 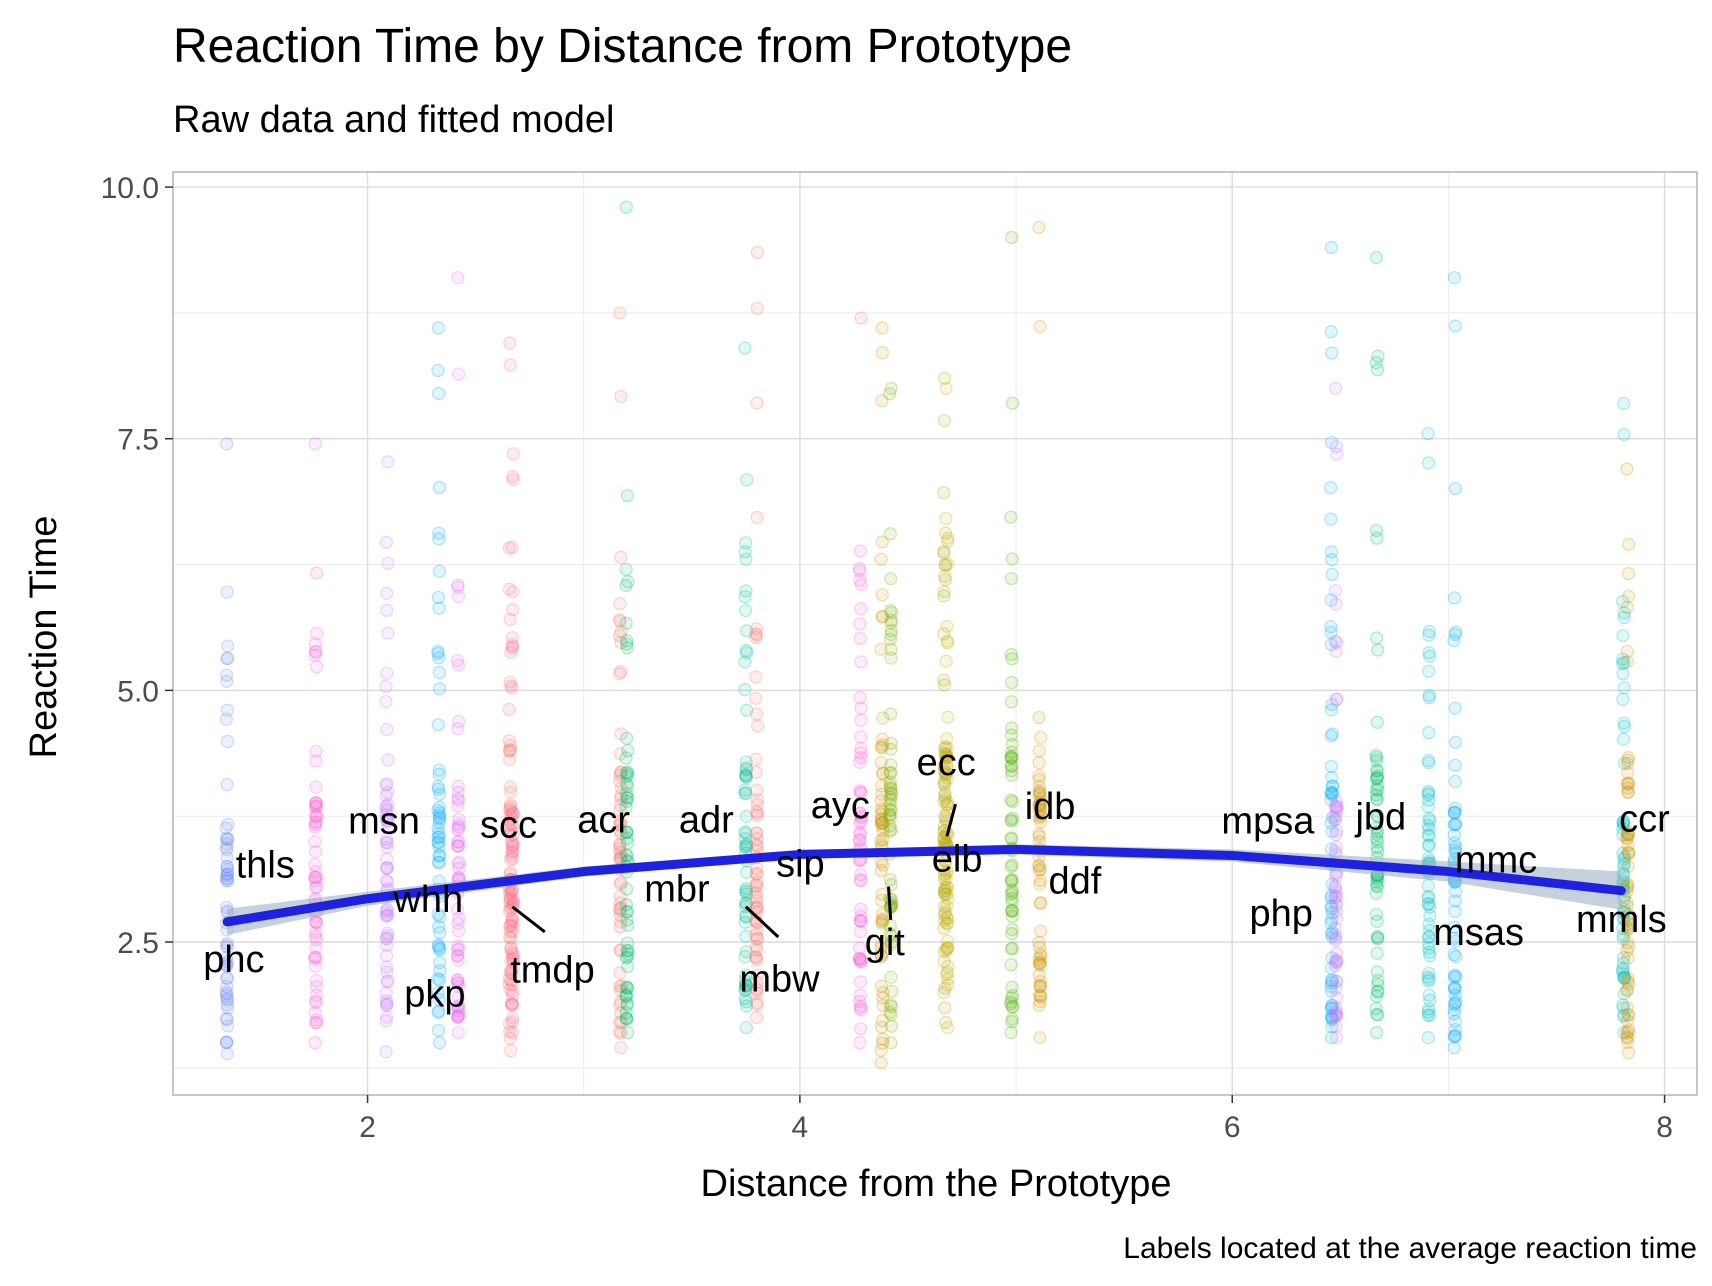 I want to click on series-label-adr: adr, so click(x=706, y=820).